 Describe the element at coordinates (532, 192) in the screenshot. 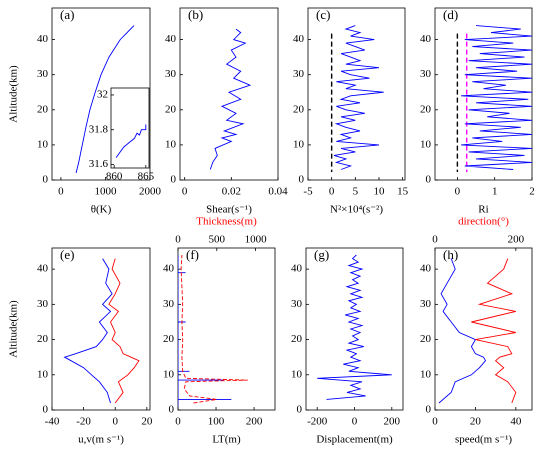

I see `x-tick-label: 2` at that location.